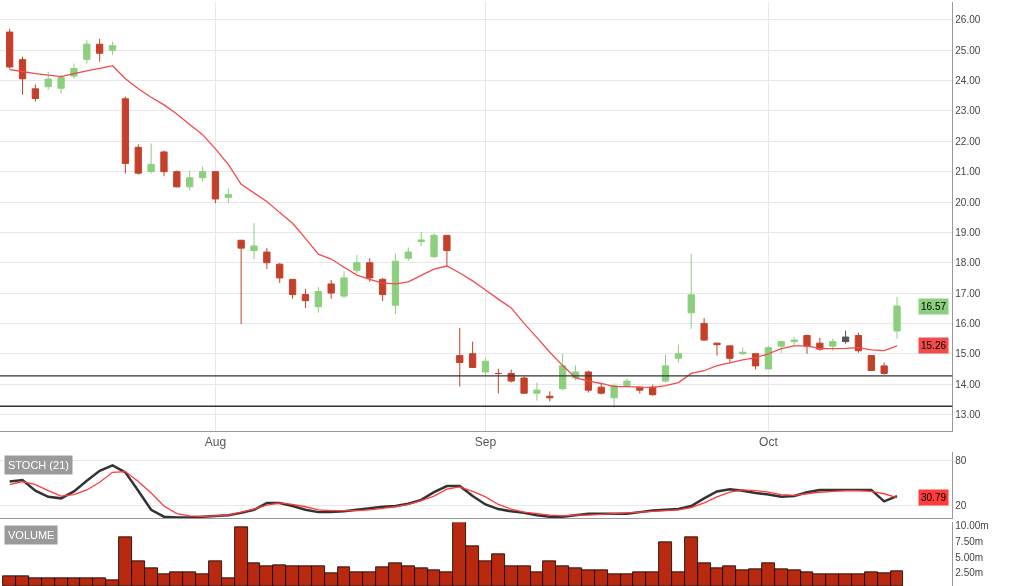 This screenshot has height=586, width=1024. What do you see at coordinates (968, 202) in the screenshot?
I see `y-tick-label: 20.00` at bounding box center [968, 202].